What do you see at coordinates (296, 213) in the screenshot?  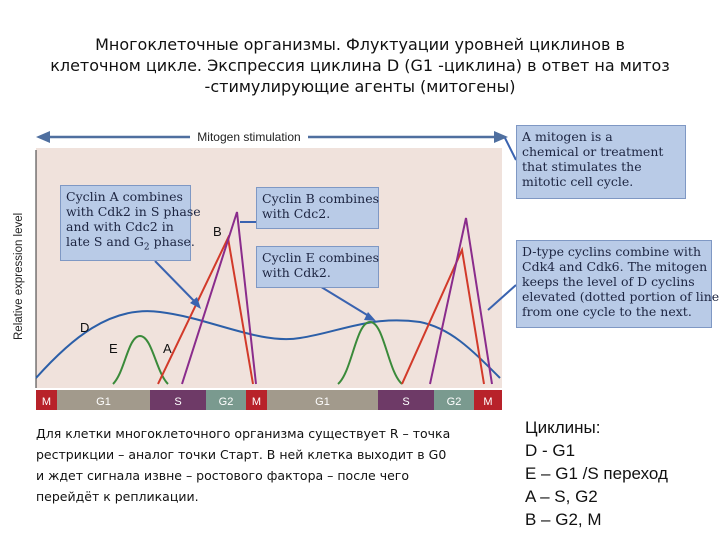 I see `callout-text: with Cdc2.` at bounding box center [296, 213].